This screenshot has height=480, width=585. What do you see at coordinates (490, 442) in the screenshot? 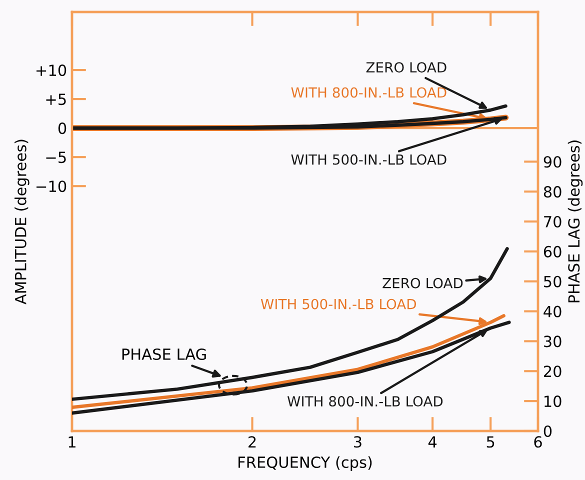
I see `x-tick-label: 5` at bounding box center [490, 442].